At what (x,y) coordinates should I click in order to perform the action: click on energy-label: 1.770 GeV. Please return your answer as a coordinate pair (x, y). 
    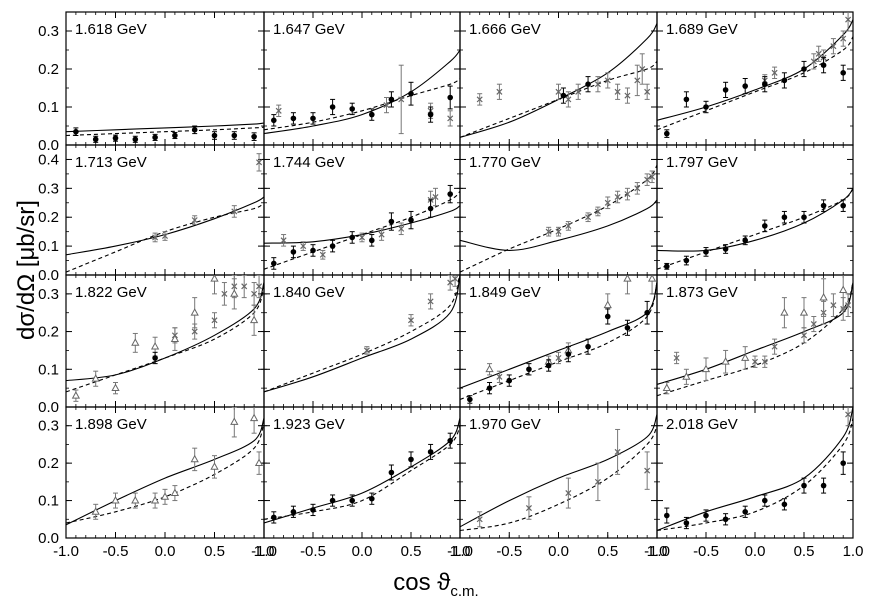
    Looking at the image, I should click on (505, 162).